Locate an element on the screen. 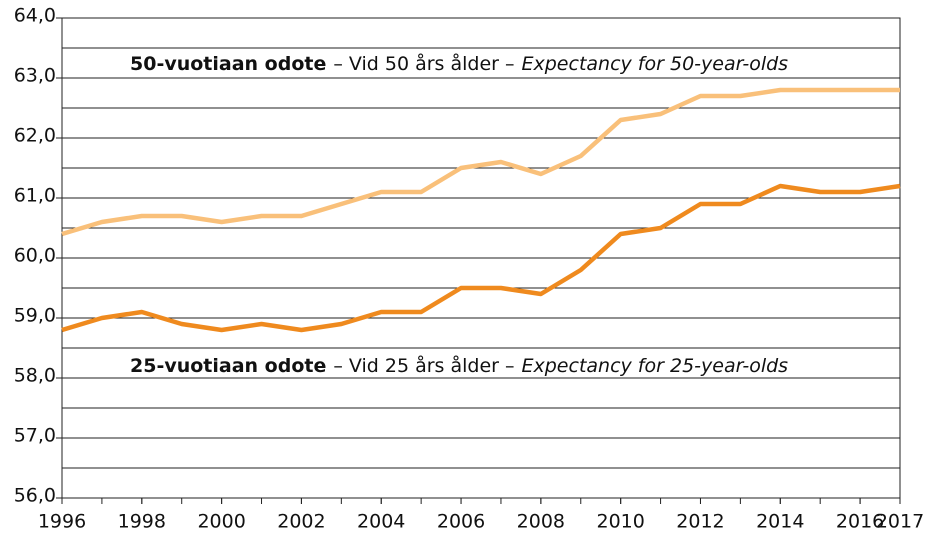 The width and height of the screenshot is (940, 533). x-tick-label: 2002 is located at coordinates (301, 522).